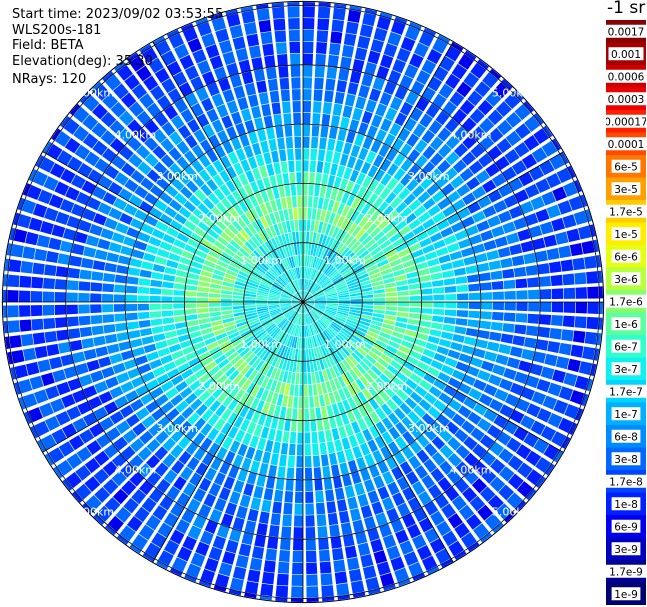 The height and width of the screenshot is (607, 647). What do you see at coordinates (135, 134) in the screenshot?
I see `range-label: 4.00km` at bounding box center [135, 134].